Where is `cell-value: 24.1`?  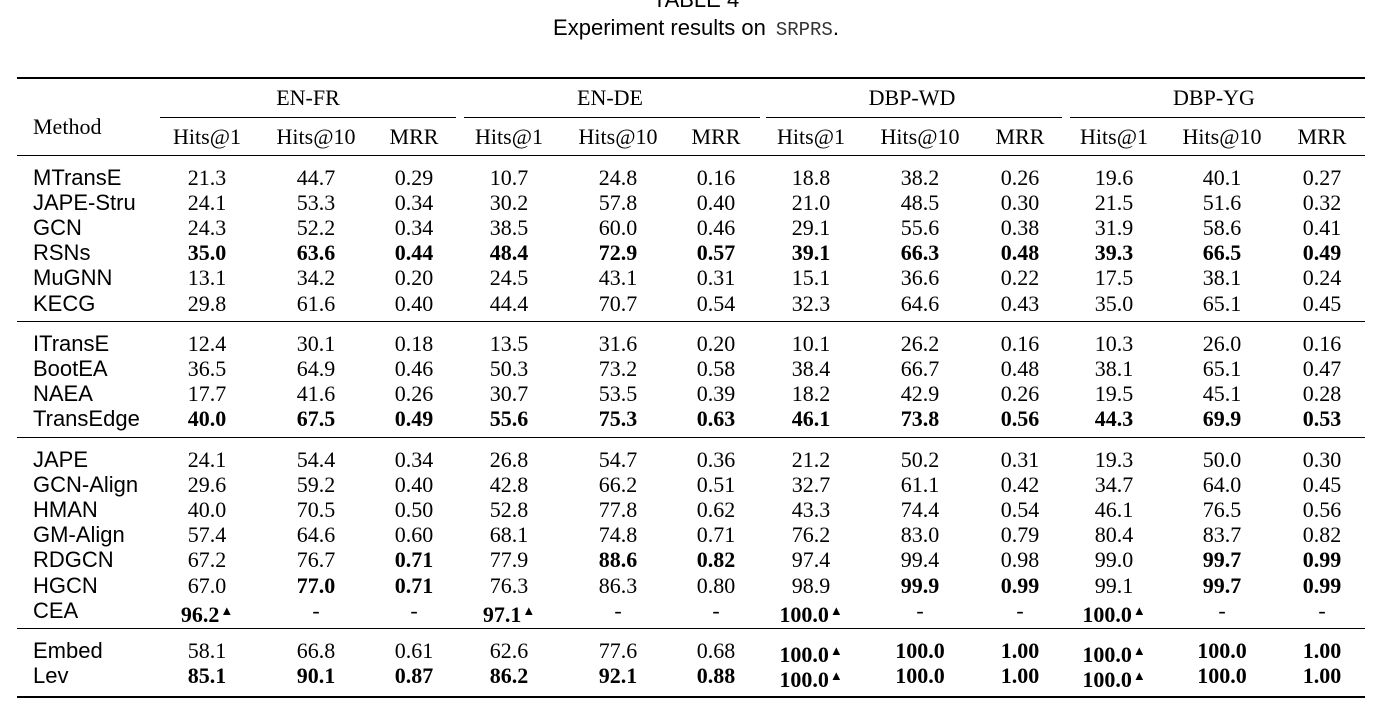
cell-value: 24.1 is located at coordinates (207, 203).